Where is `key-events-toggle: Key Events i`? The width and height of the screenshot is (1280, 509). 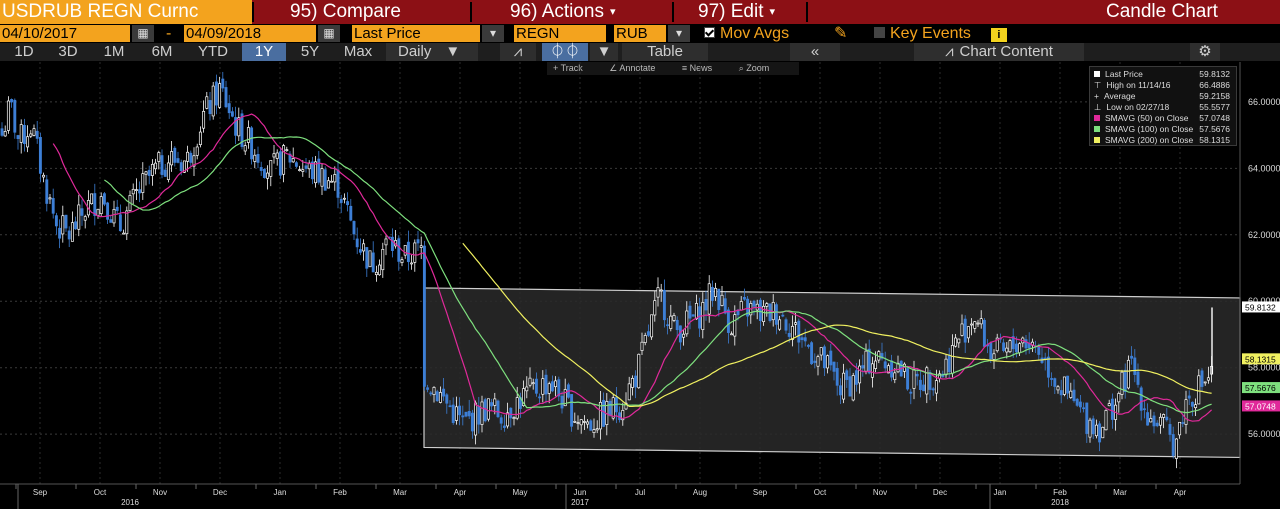 key-events-toggle: Key Events i is located at coordinates (940, 33).